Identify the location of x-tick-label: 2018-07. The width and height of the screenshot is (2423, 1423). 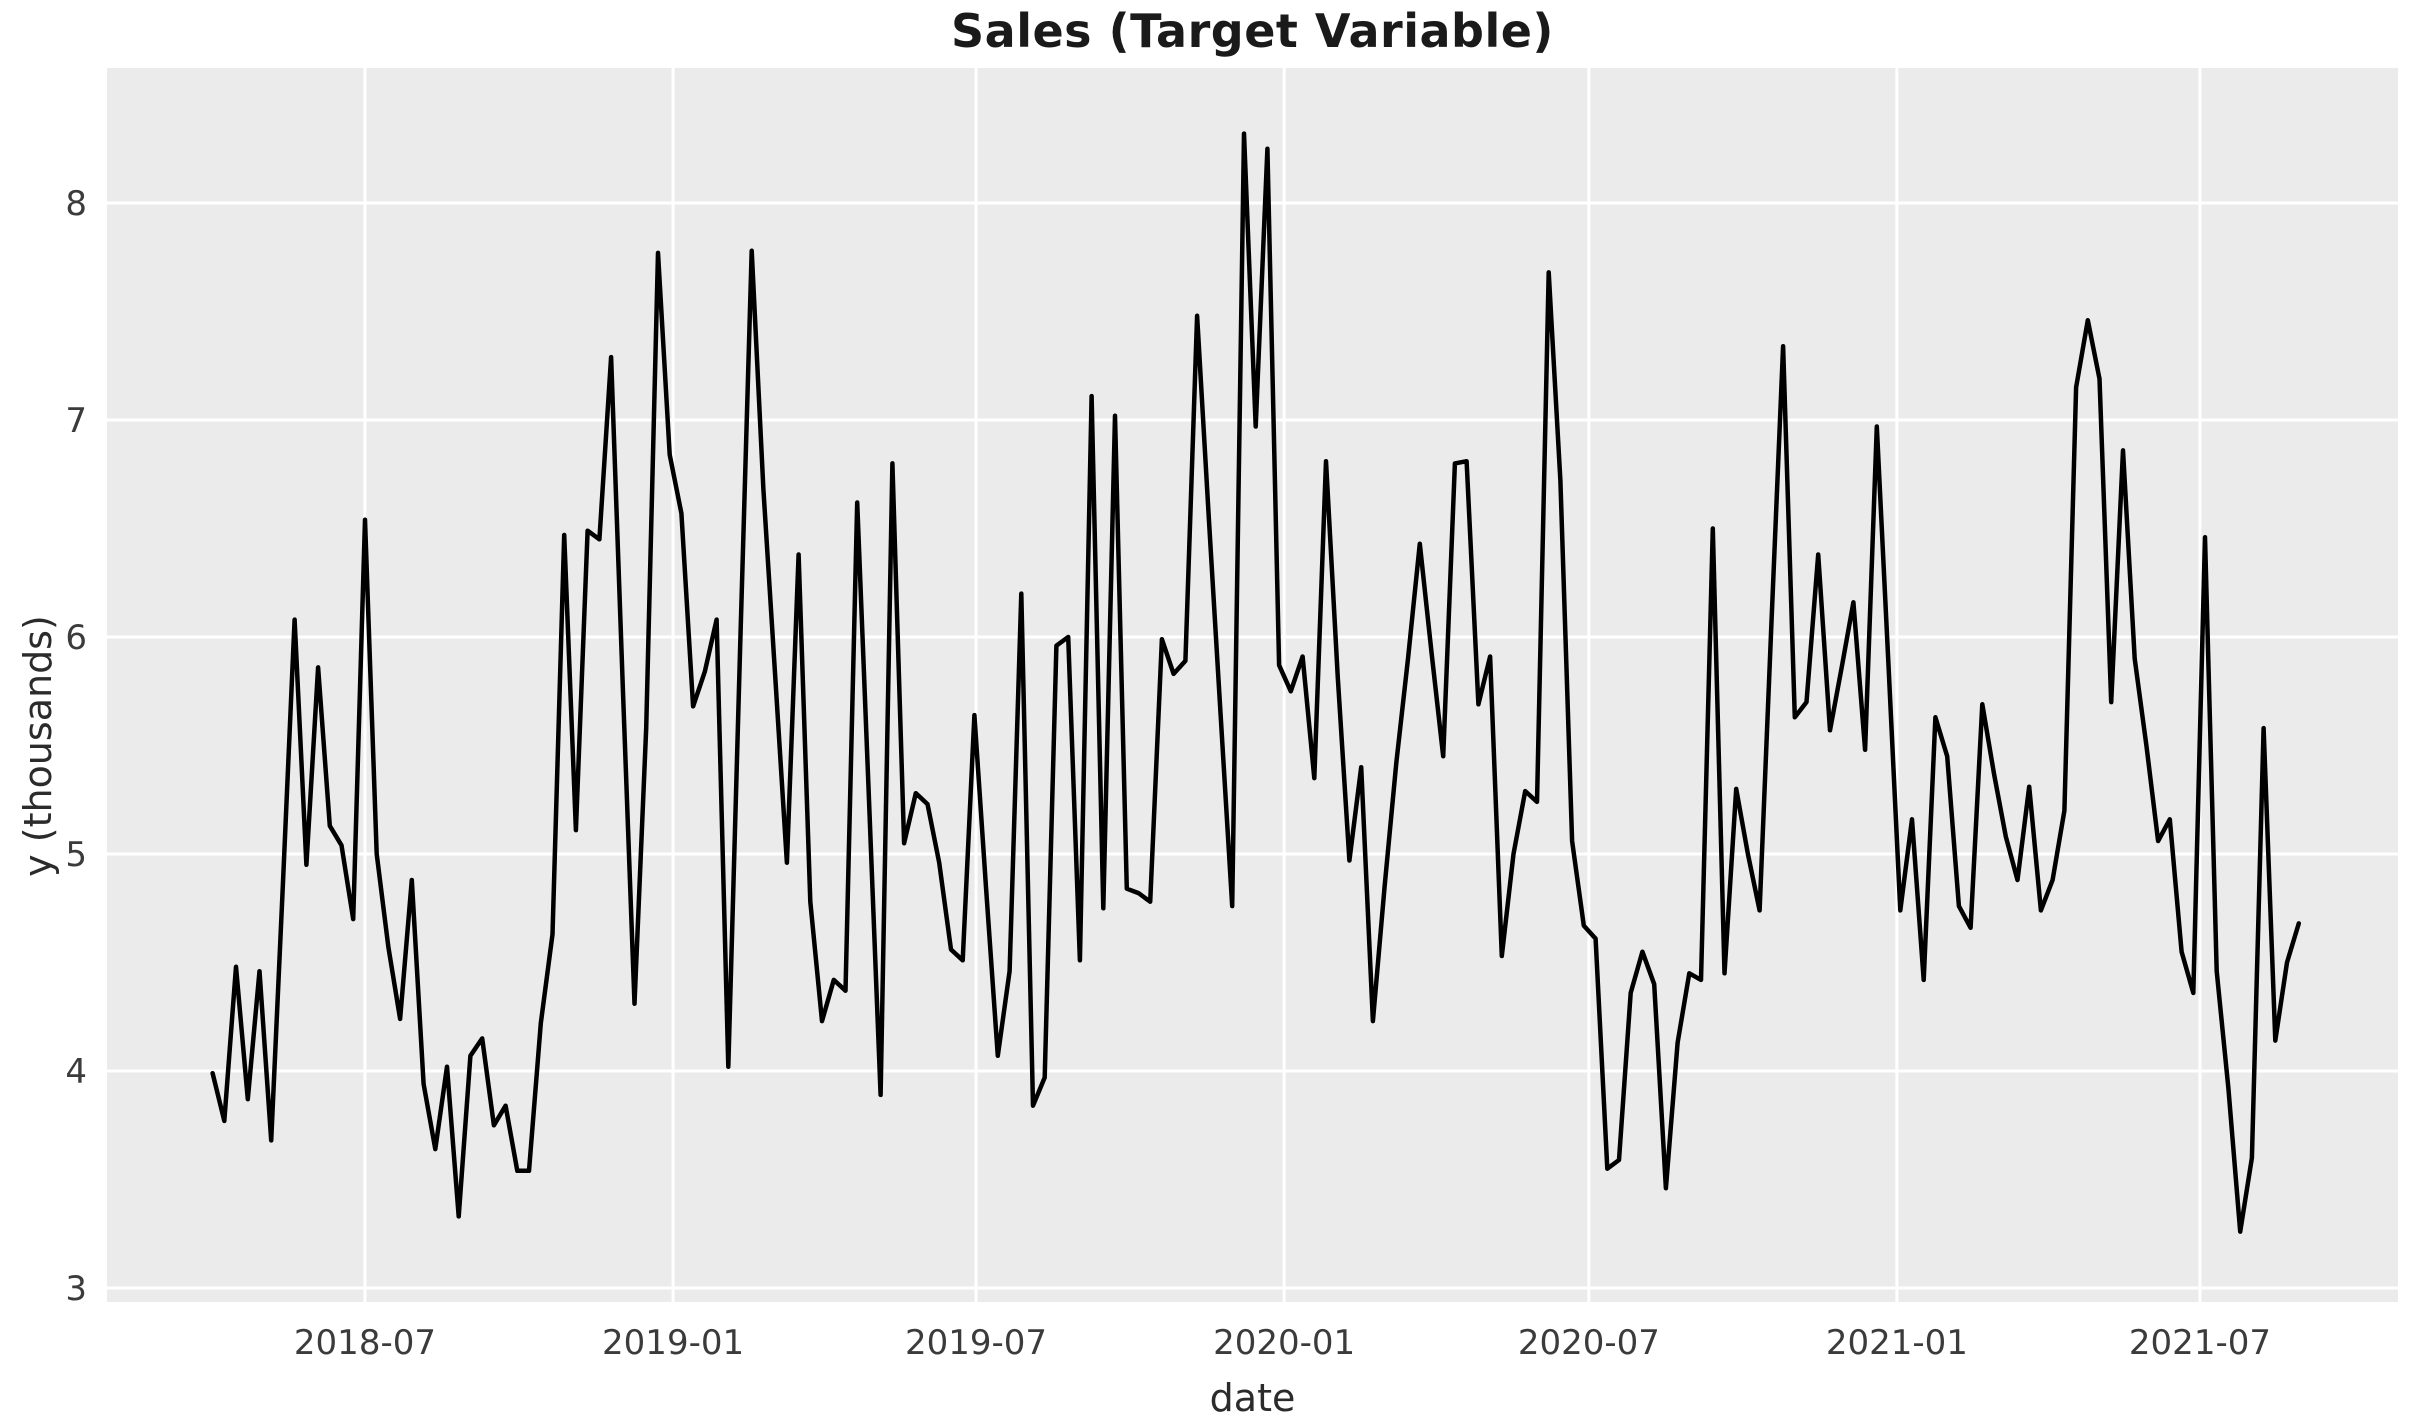
(365, 1343).